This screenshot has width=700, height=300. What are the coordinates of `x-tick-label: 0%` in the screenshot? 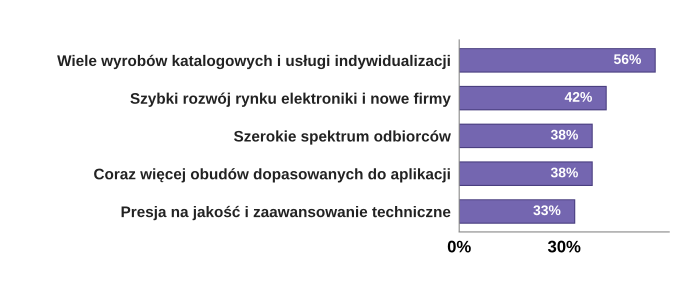 It's located at (459, 246).